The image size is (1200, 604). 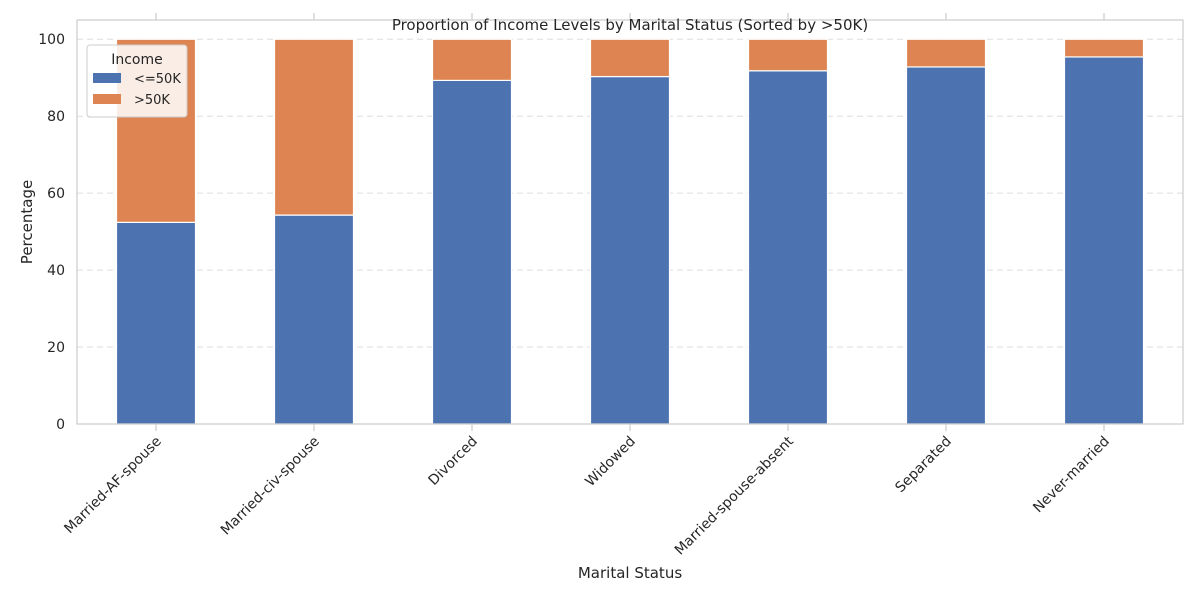 I want to click on y-tick-label: 60, so click(x=56, y=194).